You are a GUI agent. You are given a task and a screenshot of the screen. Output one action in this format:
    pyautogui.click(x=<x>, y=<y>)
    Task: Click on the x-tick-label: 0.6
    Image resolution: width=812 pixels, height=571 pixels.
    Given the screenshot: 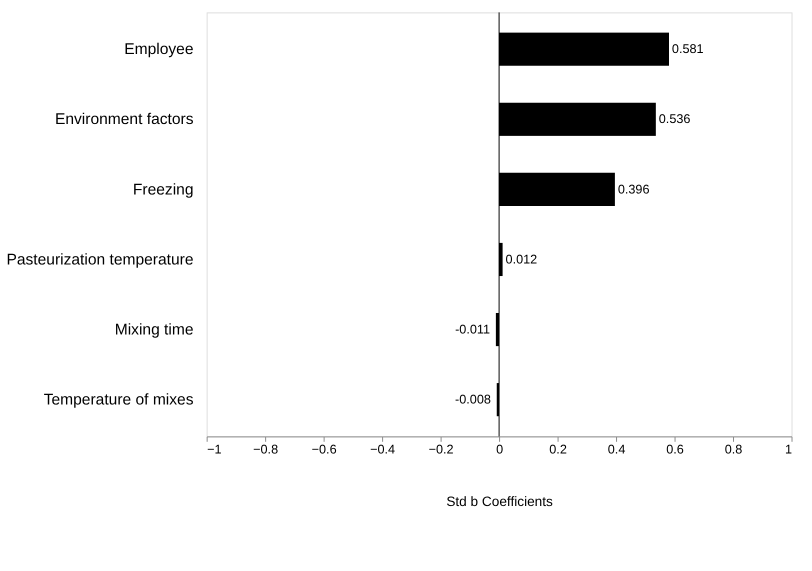 What is the action you would take?
    pyautogui.click(x=675, y=449)
    